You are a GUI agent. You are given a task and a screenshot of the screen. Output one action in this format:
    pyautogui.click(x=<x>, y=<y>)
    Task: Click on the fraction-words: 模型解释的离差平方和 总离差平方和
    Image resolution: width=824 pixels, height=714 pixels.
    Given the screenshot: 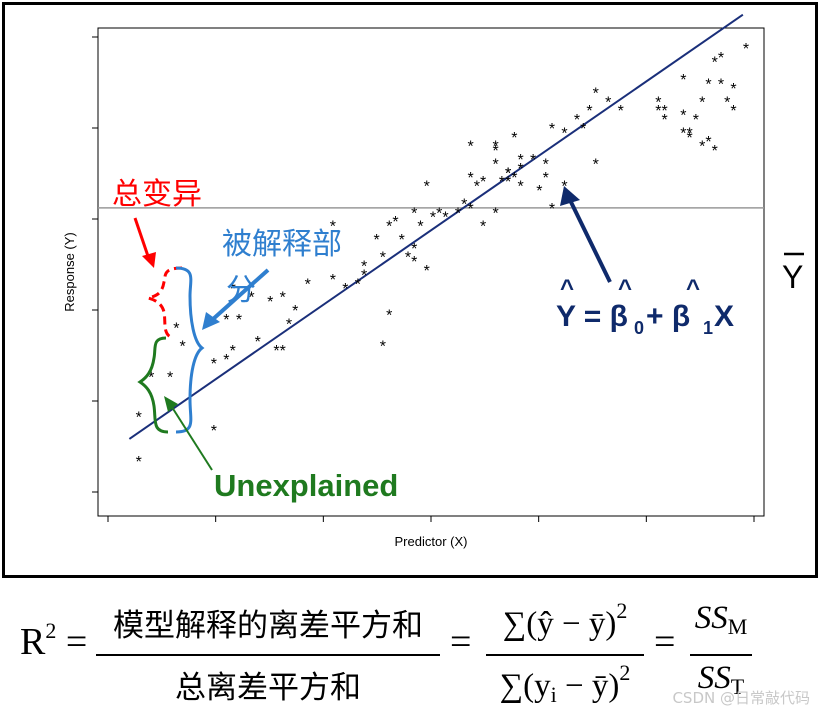 What is the action you would take?
    pyautogui.click(x=268, y=652)
    